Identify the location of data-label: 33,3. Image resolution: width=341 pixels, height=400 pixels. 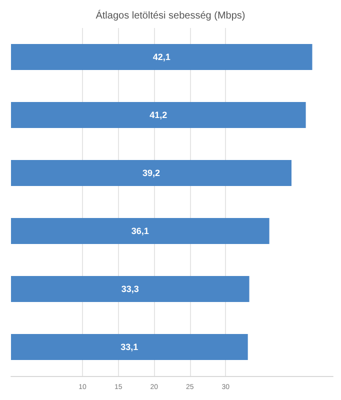
(130, 289).